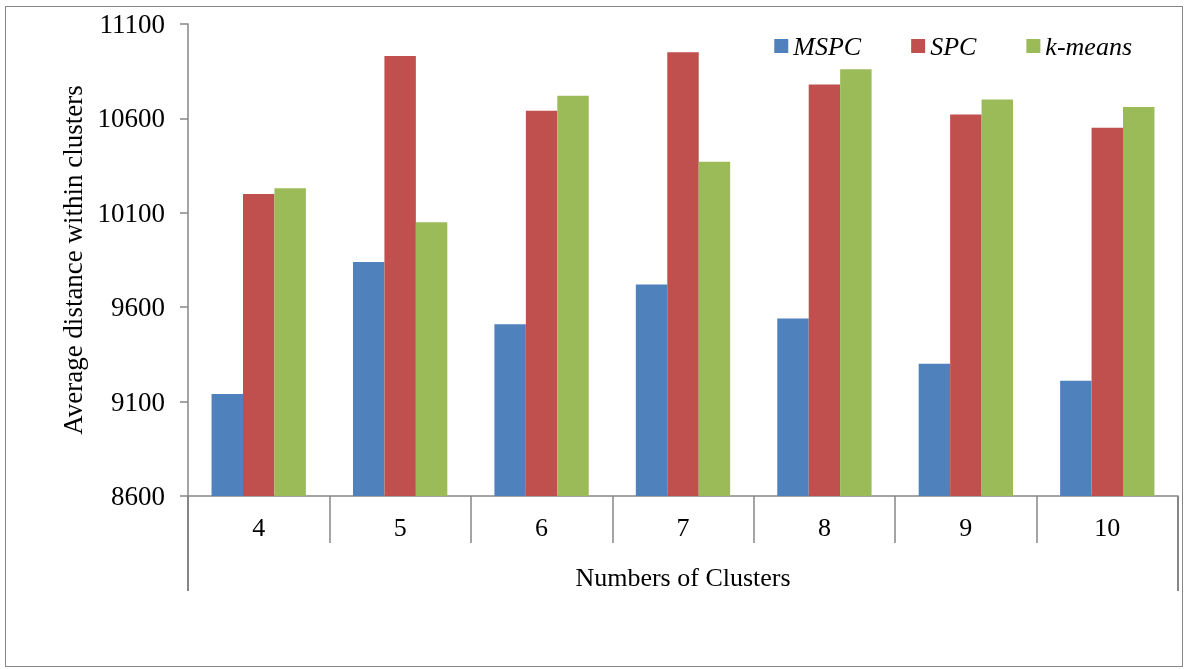 The height and width of the screenshot is (669, 1185). What do you see at coordinates (138, 496) in the screenshot?
I see `y-tick-label: 8600` at bounding box center [138, 496].